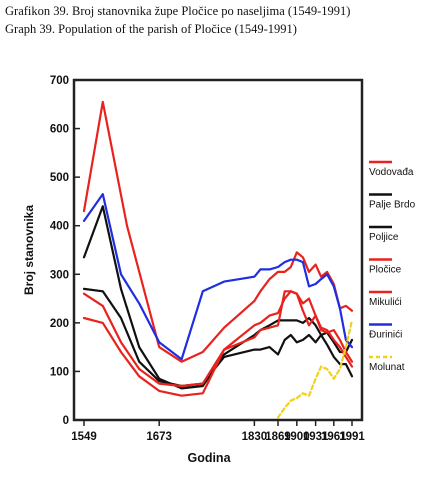  Describe the element at coordinates (209, 458) in the screenshot. I see `x-axis-title: Godina` at that location.